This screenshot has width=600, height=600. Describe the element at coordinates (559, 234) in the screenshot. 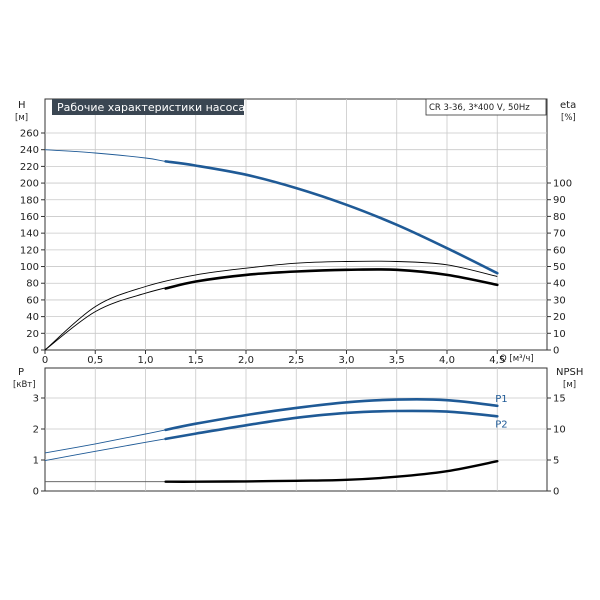

I see `eta-tick-label: 70` at that location.